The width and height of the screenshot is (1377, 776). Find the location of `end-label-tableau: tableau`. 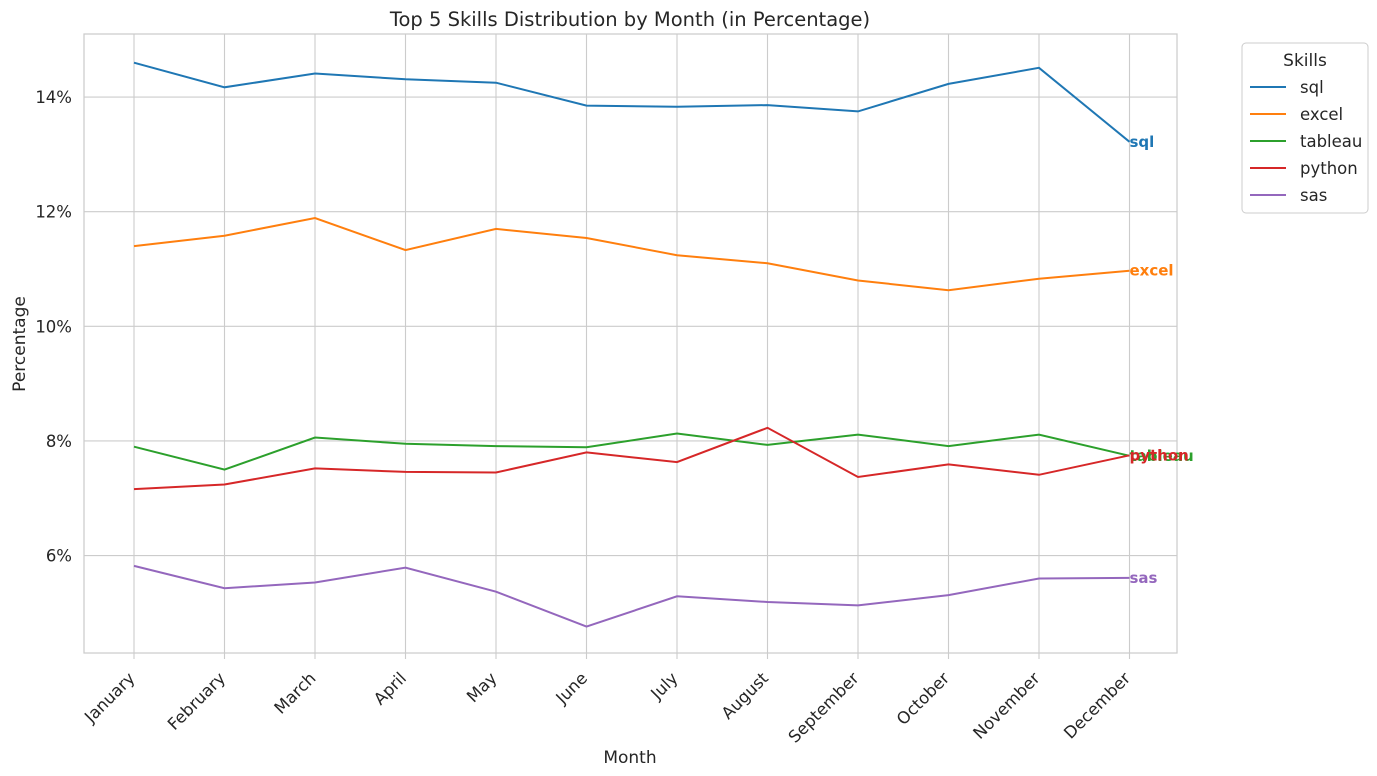

end-label-tableau: tableau is located at coordinates (1162, 456).